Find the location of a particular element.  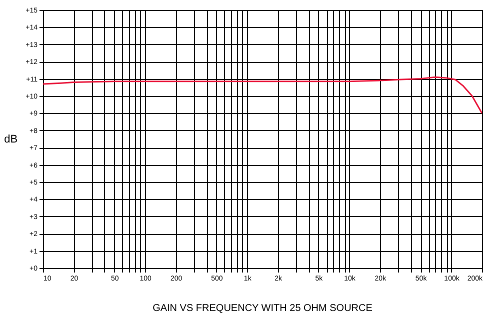

text: GAIN VS FREQUENCY WITH 25 OHM SOURCE is located at coordinates (262, 308).